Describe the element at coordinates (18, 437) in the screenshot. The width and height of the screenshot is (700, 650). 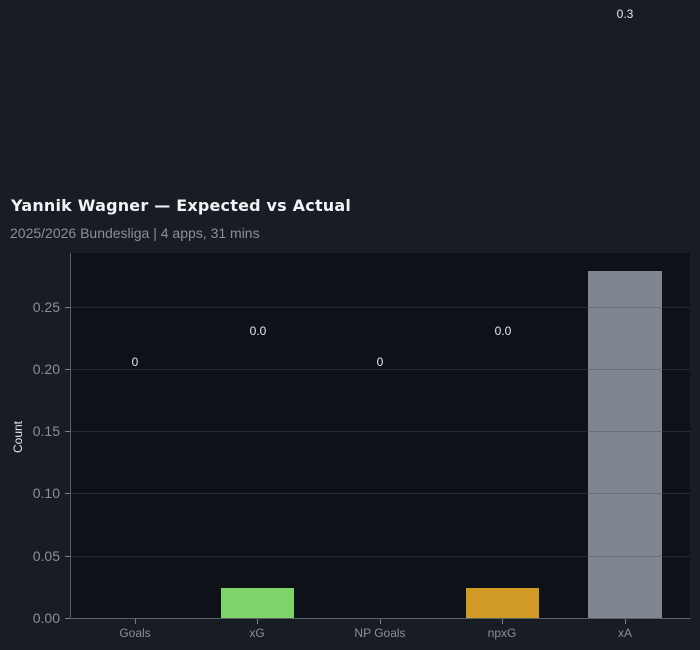
I see `y-axis-label: Count` at that location.